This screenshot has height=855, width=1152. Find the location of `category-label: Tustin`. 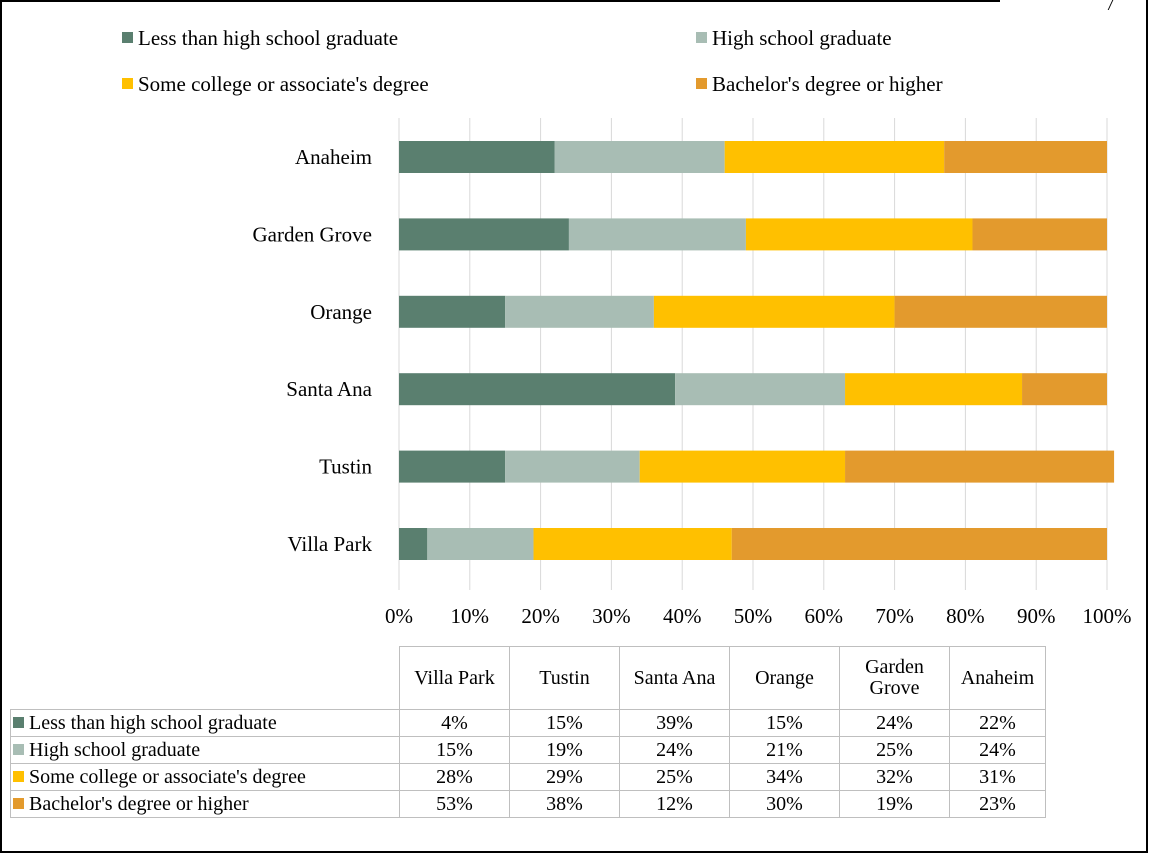

category-label: Tustin is located at coordinates (345, 467).